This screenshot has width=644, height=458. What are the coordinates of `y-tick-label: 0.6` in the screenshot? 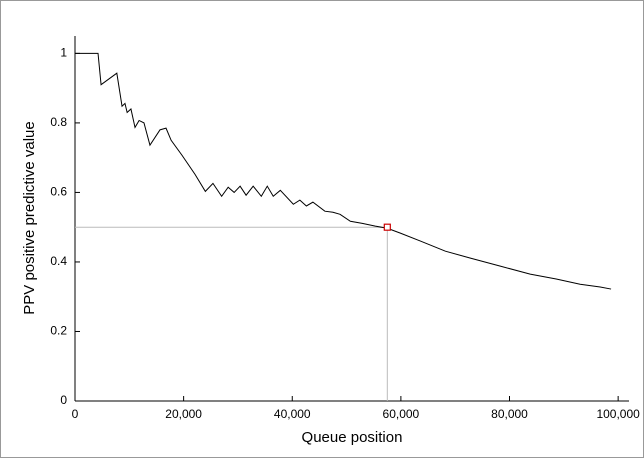 It's located at (58, 192).